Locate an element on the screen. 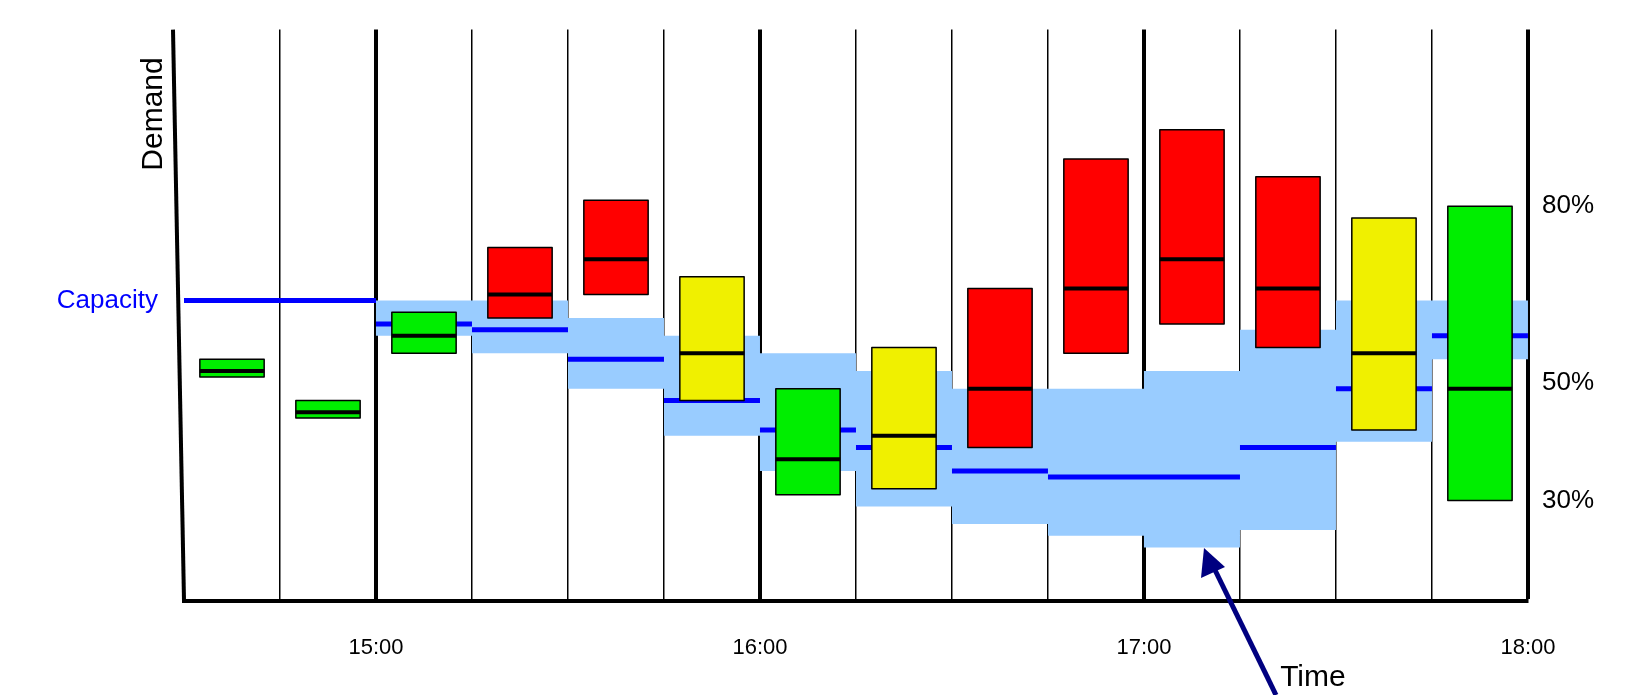  x-axis-title: Time is located at coordinates (1313, 676).